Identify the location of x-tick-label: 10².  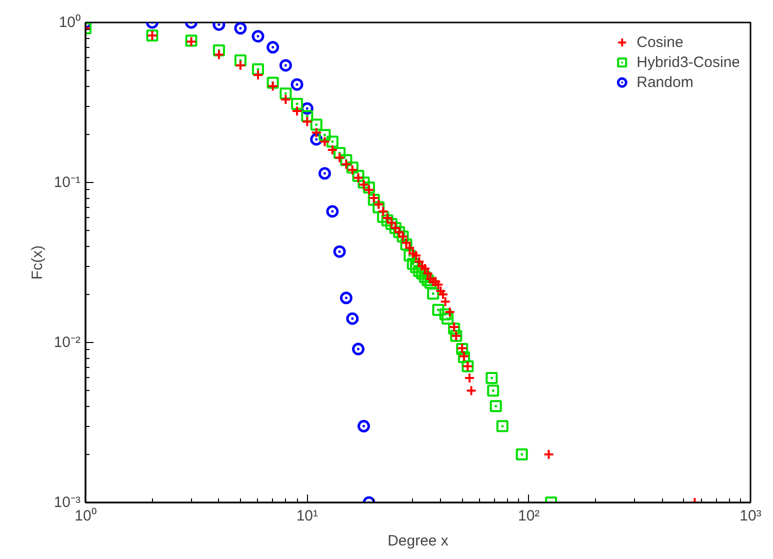
(529, 516).